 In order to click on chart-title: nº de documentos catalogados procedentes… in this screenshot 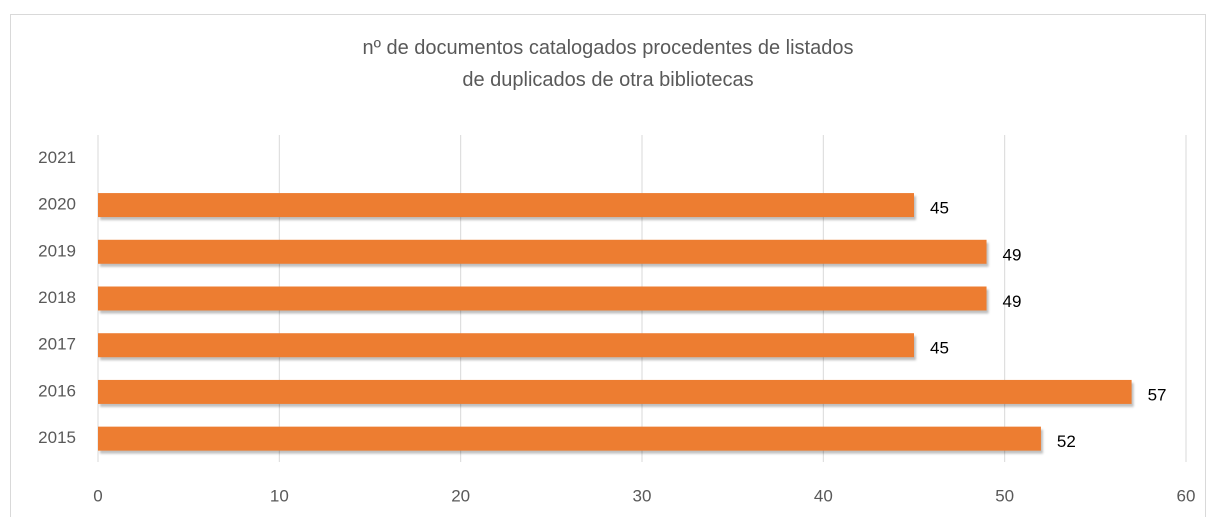, I will do `click(608, 64)`.